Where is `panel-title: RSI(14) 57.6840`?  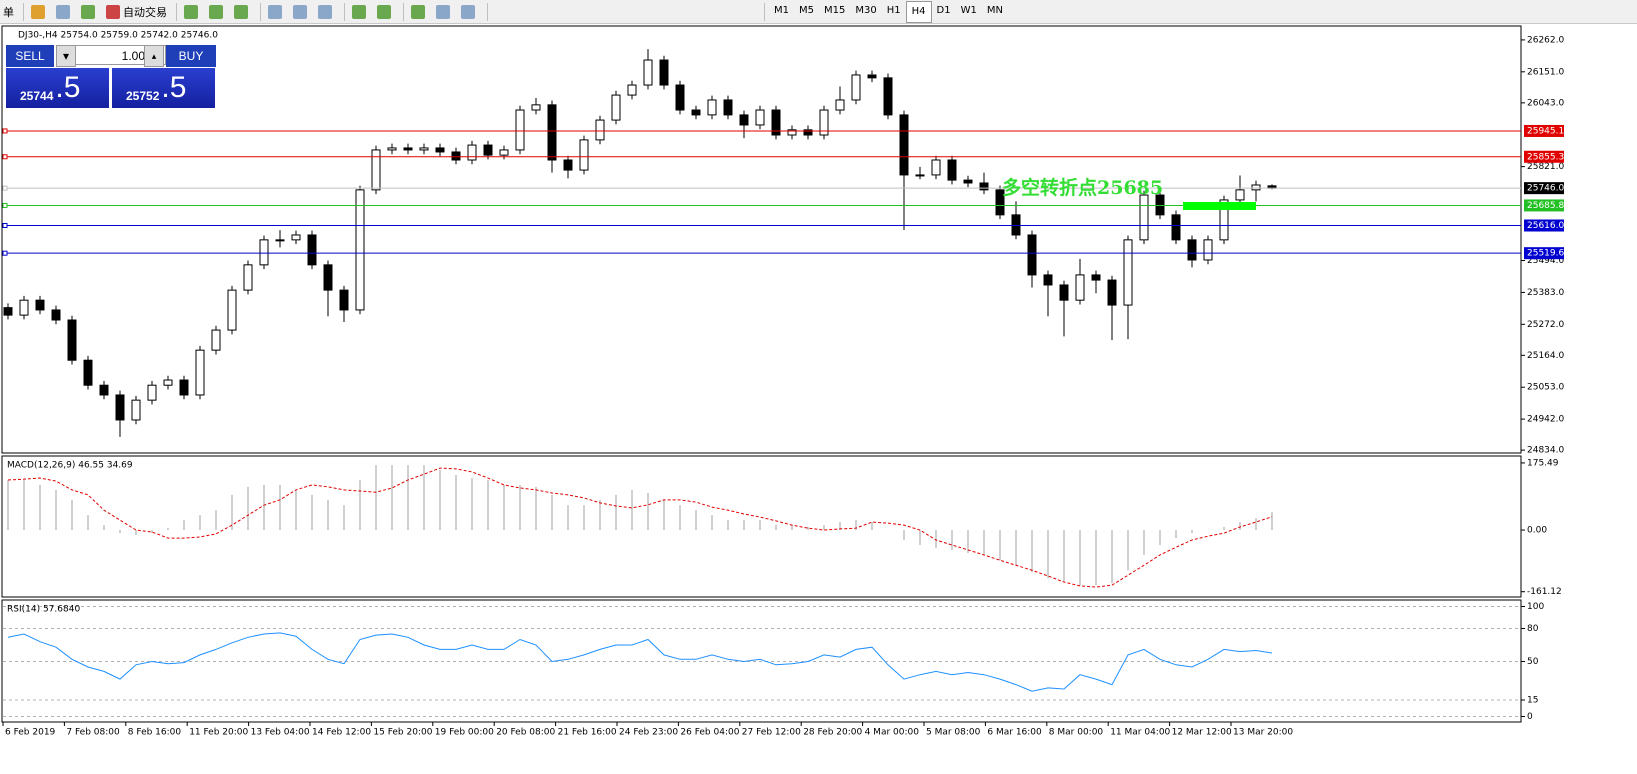 panel-title: RSI(14) 57.6840 is located at coordinates (43, 610).